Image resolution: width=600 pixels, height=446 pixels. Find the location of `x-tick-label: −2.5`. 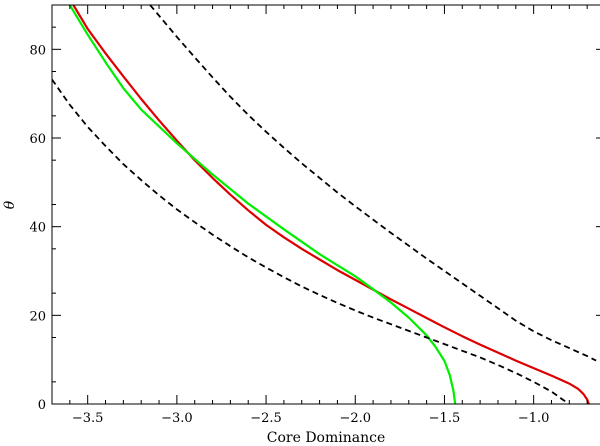

x-tick-label: −2.5 is located at coordinates (266, 418).